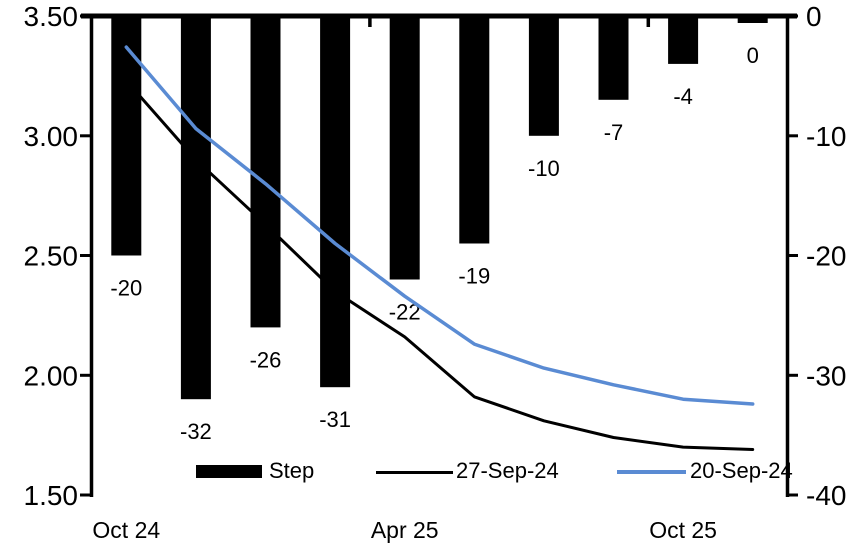 The width and height of the screenshot is (852, 551). I want to click on bar-value-label: -32, so click(196, 431).